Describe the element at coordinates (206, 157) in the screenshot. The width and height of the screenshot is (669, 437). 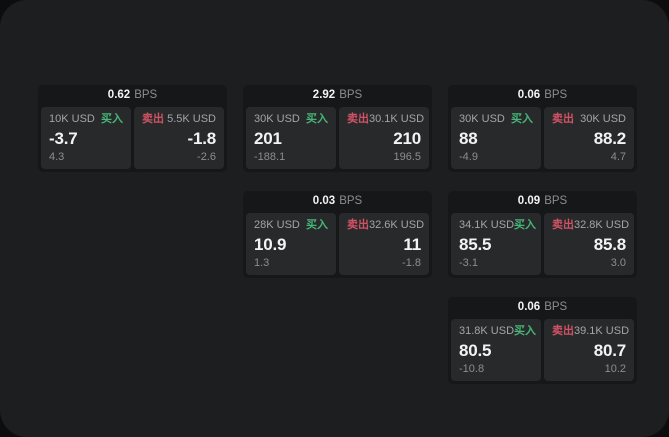
I see `sell-delta: -2.6` at that location.